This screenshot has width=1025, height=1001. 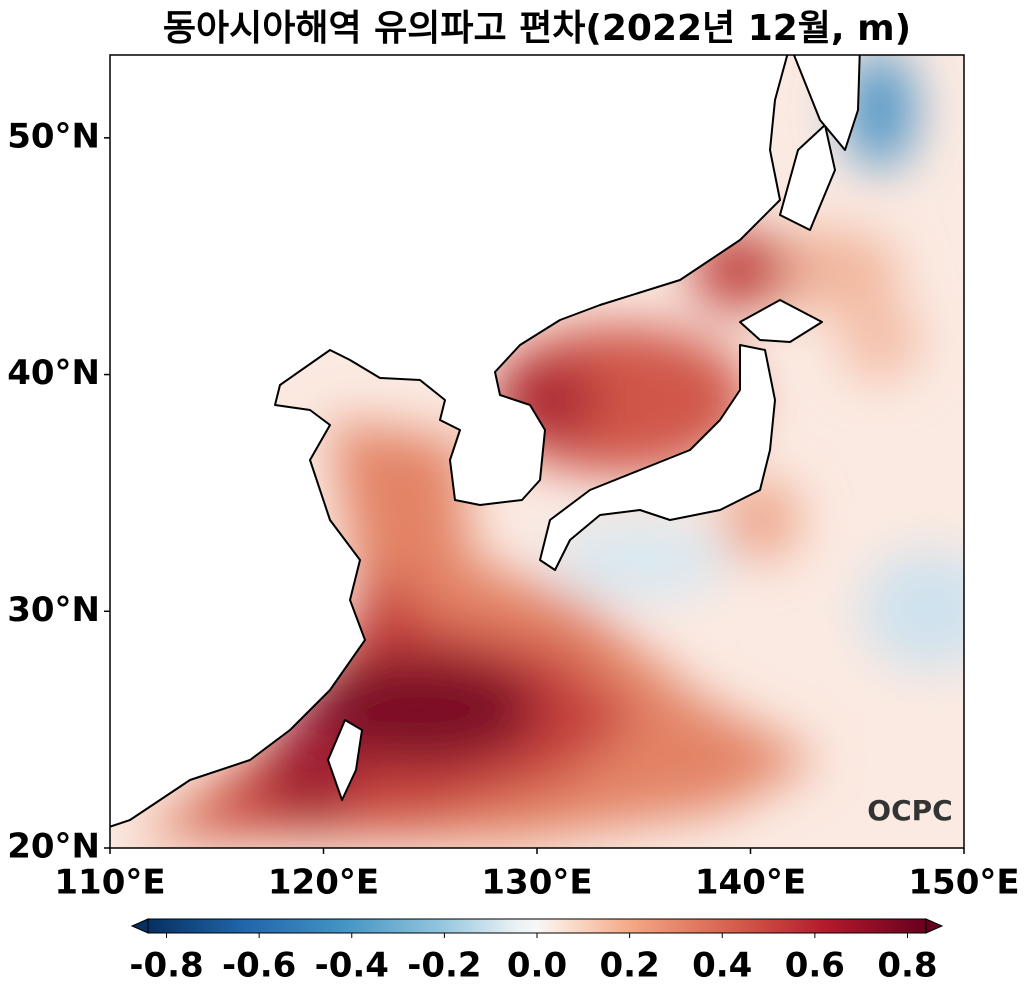 I want to click on colorbar-extend-low, so click(x=139, y=926).